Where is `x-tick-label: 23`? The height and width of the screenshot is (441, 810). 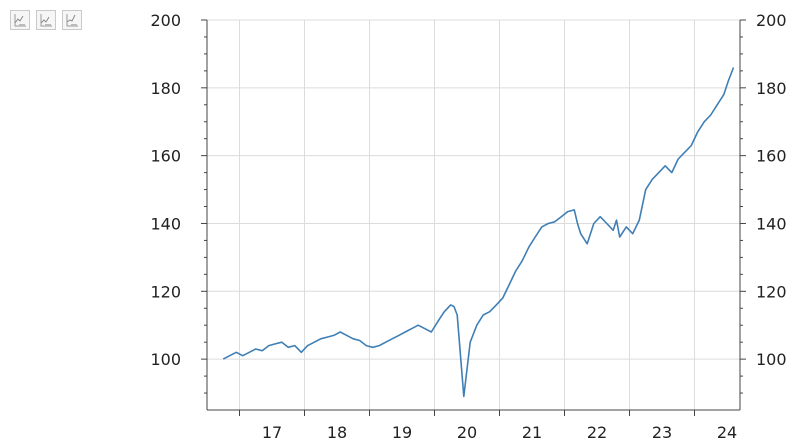 x-tick-label: 23 is located at coordinates (662, 432).